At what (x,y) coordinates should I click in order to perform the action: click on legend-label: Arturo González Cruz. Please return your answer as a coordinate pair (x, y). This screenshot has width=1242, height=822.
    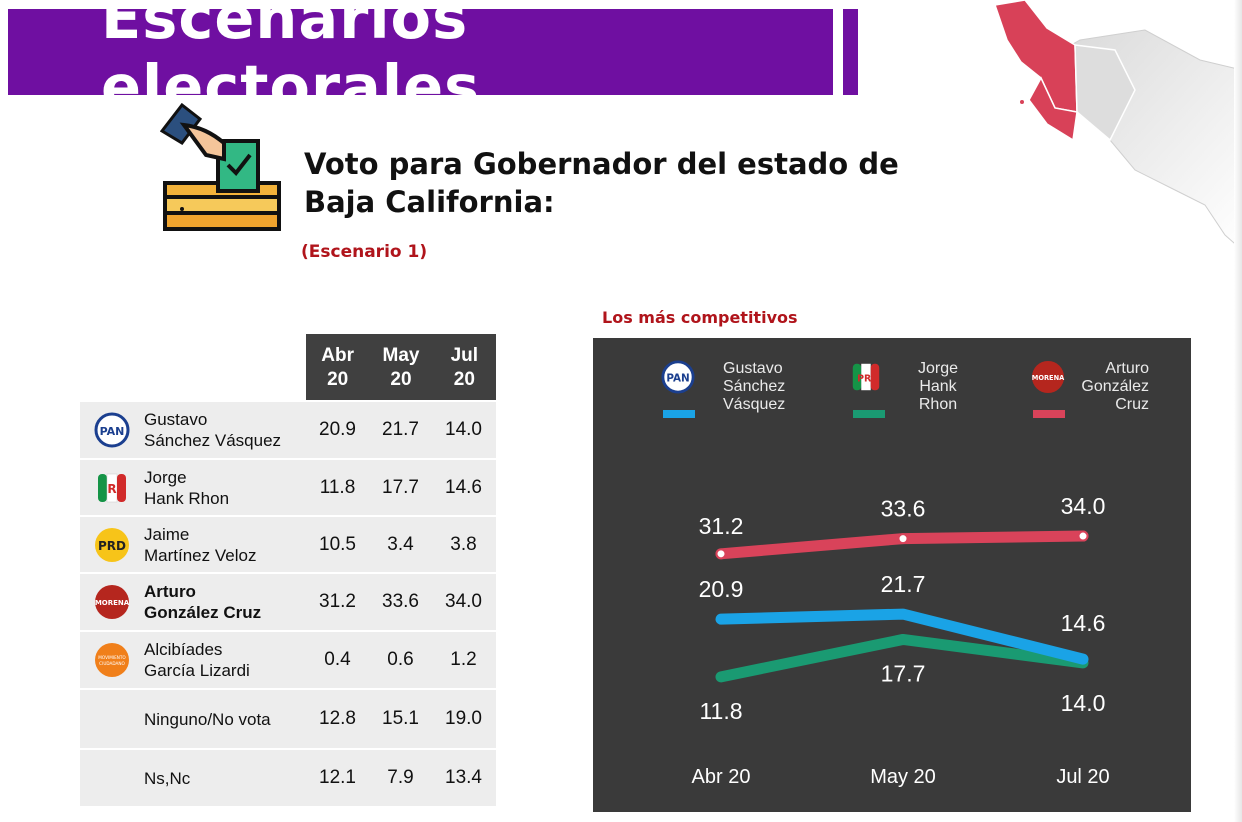
    Looking at the image, I should click on (1115, 386).